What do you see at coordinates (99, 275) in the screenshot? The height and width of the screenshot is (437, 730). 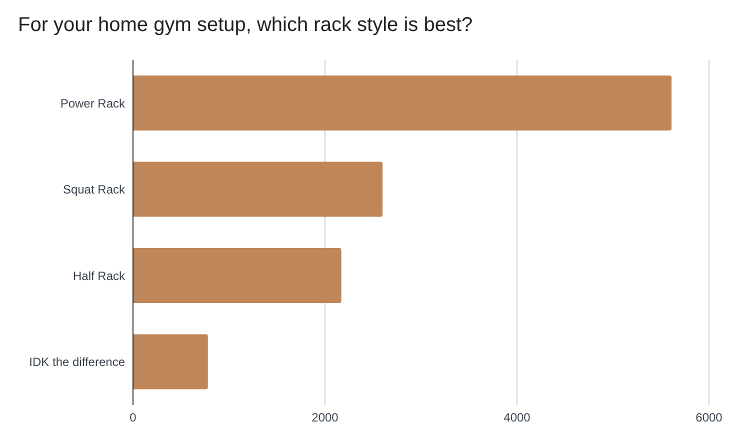 I see `y-tick-label: Half Rack` at bounding box center [99, 275].